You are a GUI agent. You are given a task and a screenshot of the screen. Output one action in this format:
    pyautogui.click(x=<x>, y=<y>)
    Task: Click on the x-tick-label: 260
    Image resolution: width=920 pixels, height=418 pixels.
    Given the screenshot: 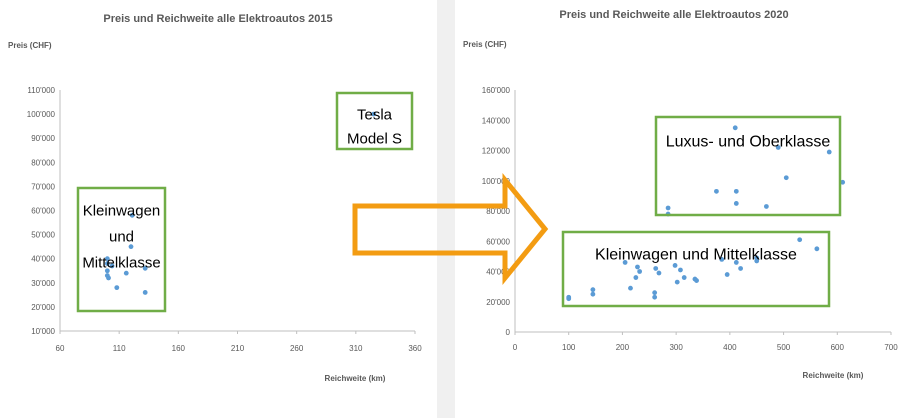 What is the action you would take?
    pyautogui.click(x=297, y=348)
    